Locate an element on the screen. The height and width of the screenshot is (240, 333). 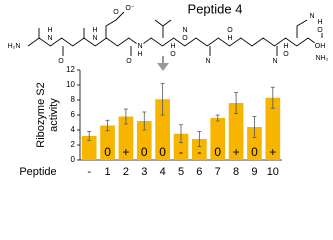
x-tick-label: 10 is located at coordinates (273, 172).